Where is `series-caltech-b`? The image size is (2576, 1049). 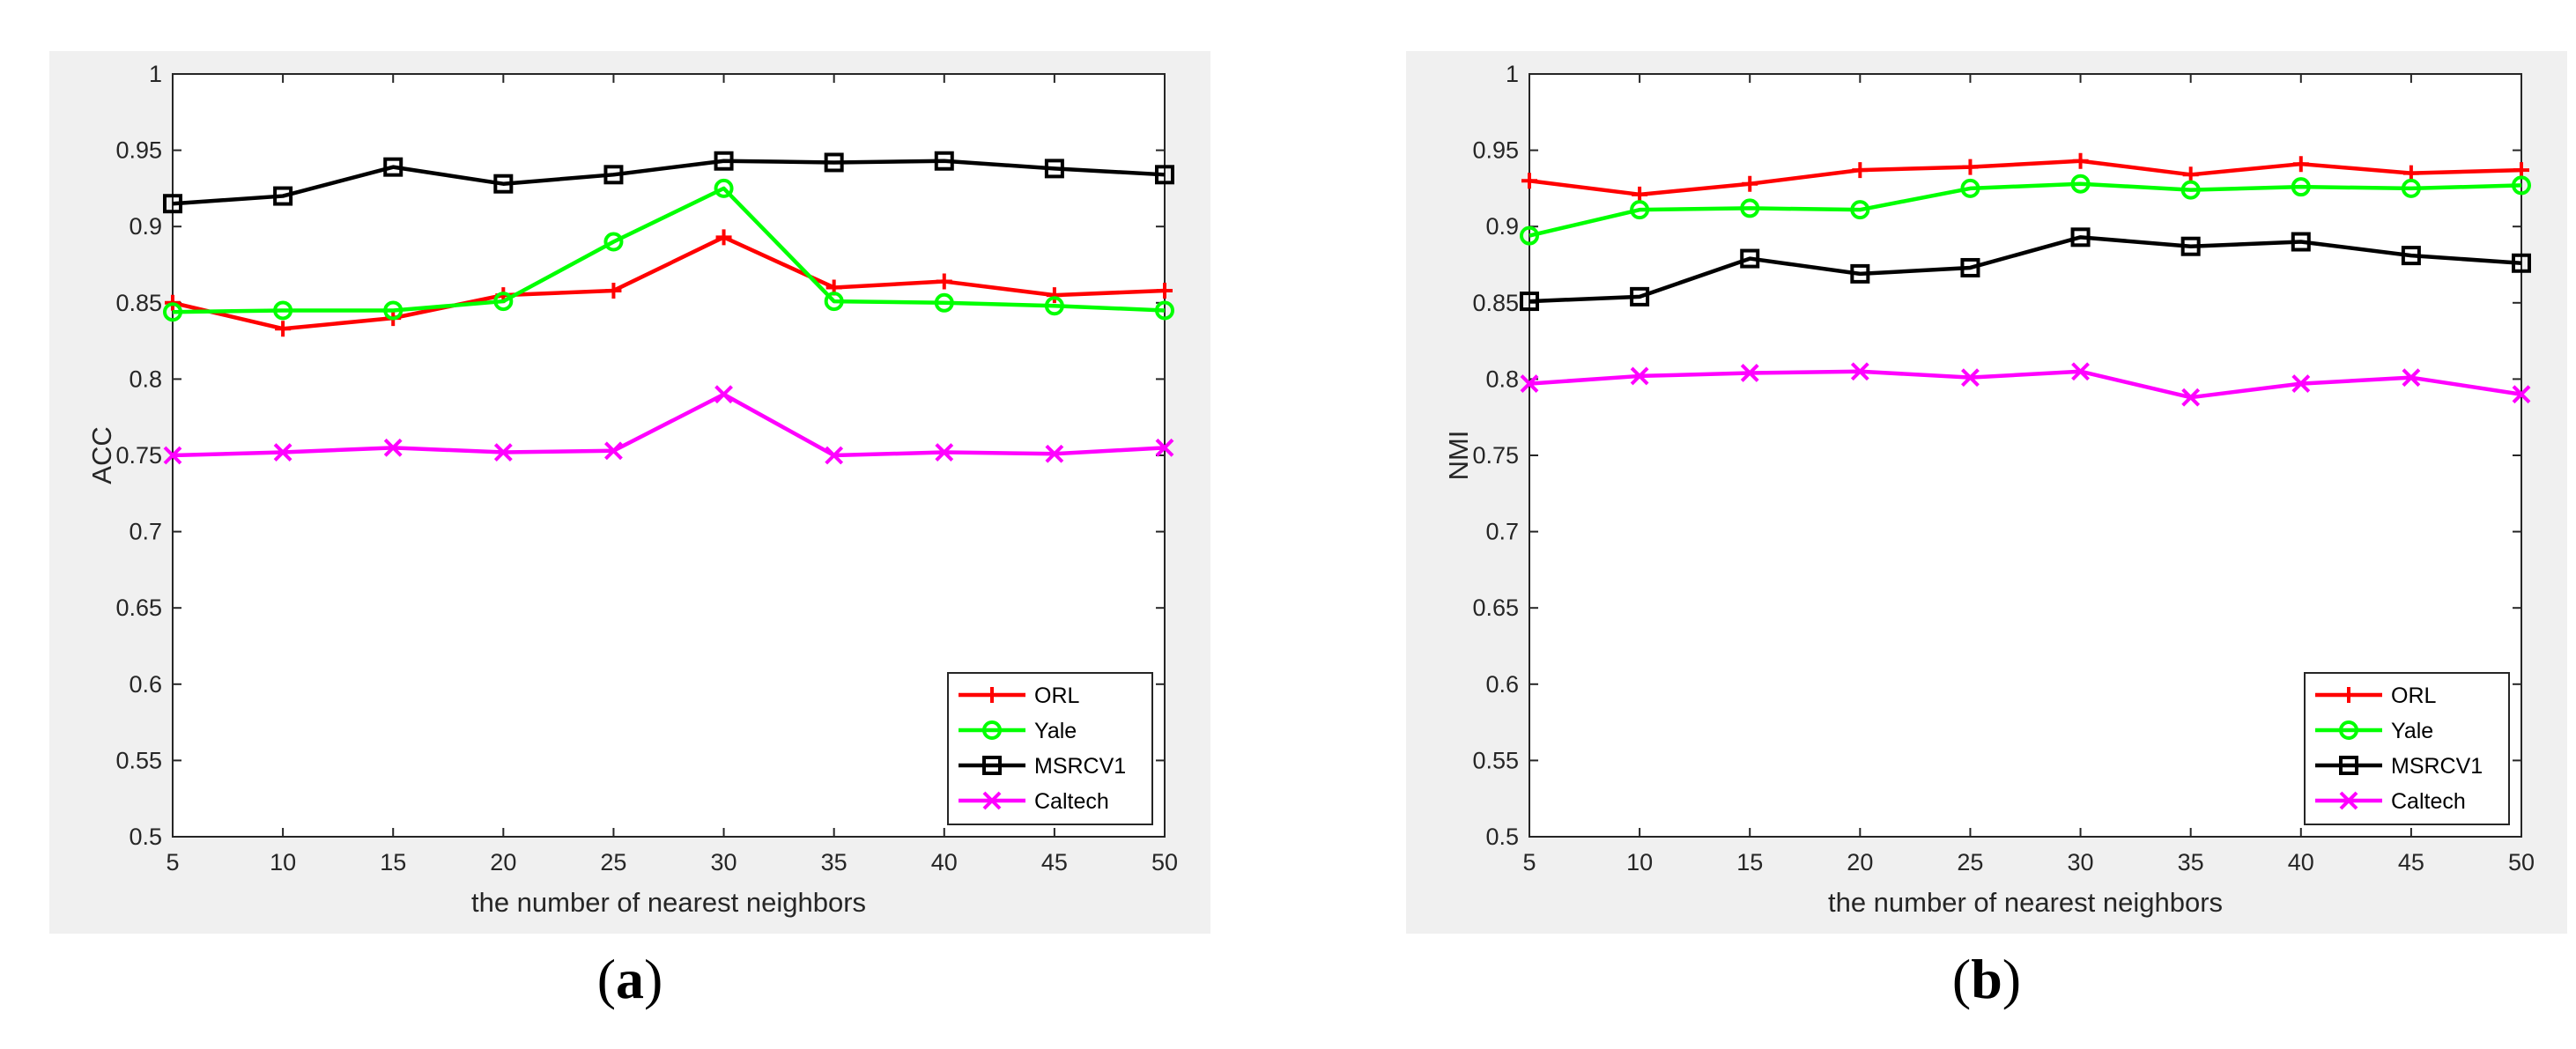 series-caltech-b is located at coordinates (2026, 384).